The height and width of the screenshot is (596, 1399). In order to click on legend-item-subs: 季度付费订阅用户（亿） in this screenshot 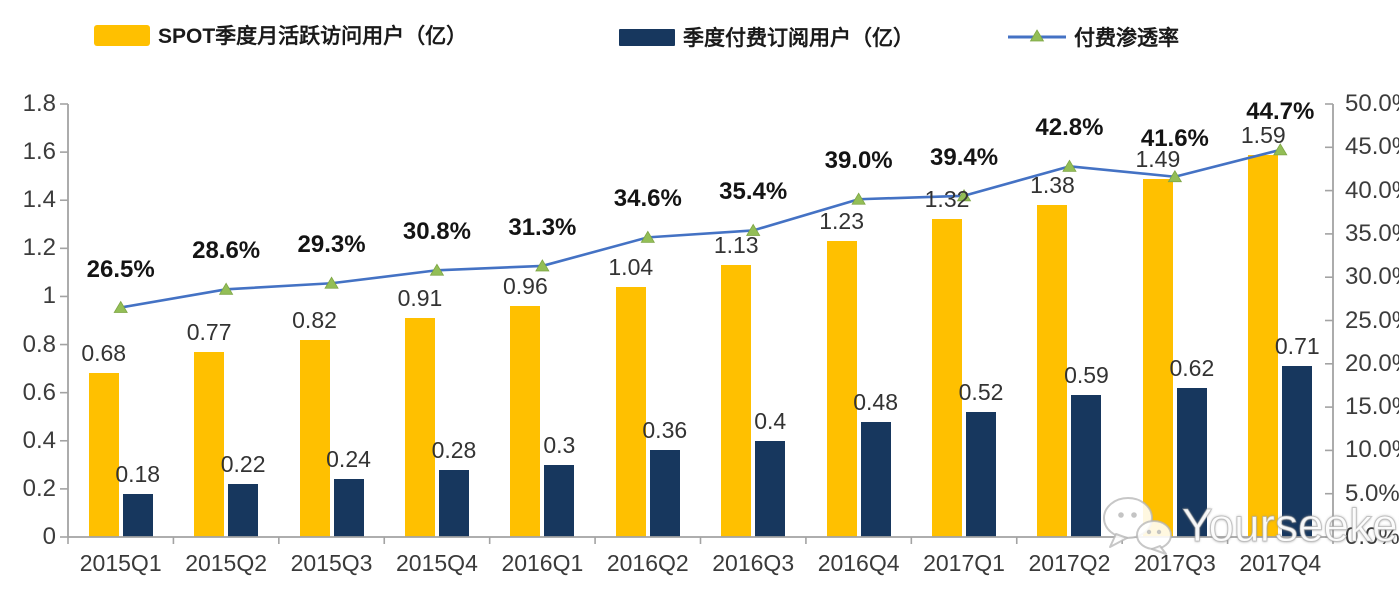, I will do `click(766, 37)`.